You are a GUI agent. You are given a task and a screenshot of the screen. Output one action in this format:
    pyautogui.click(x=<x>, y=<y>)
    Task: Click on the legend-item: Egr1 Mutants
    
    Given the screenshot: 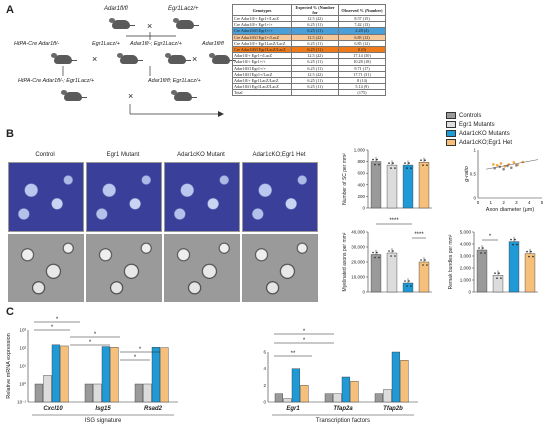 What is the action you would take?
    pyautogui.click(x=470, y=124)
    